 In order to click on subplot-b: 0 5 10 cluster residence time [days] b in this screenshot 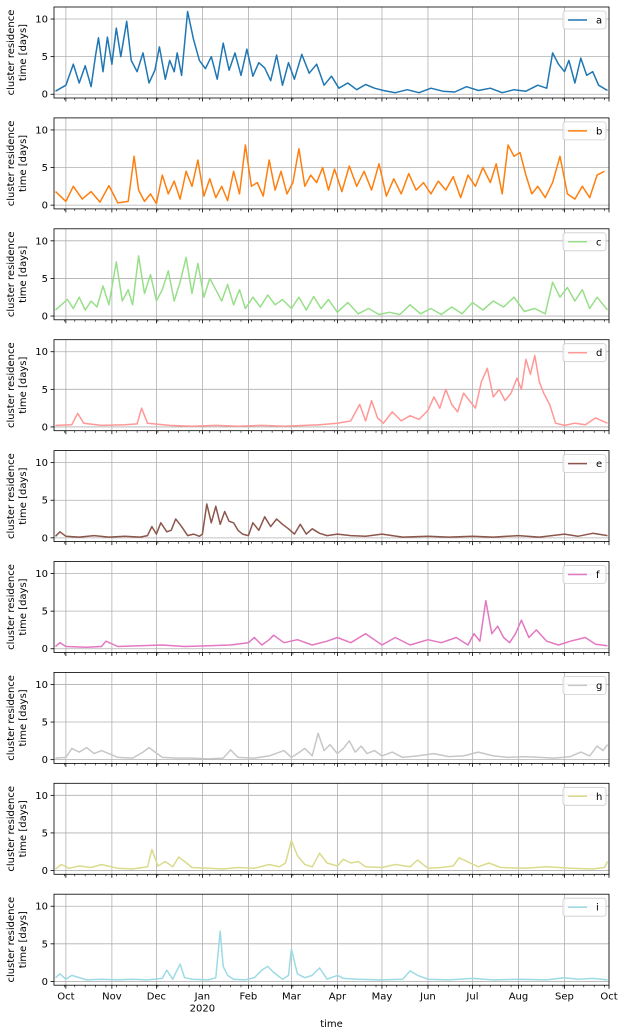, I will do `click(308, 165)`.